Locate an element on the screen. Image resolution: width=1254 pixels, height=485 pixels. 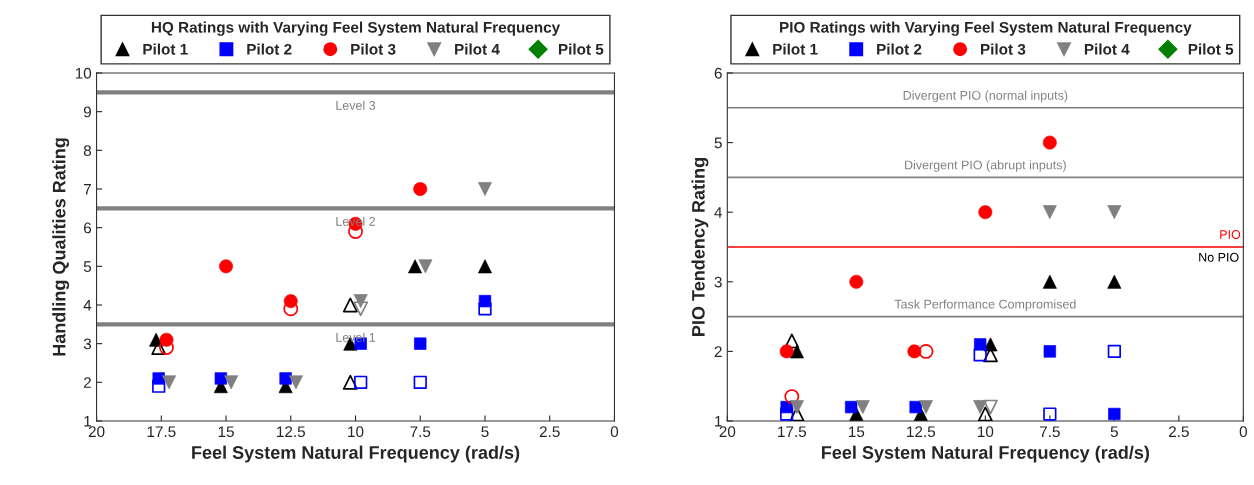
ref-line-label: Divergent PIO (normal inputs) is located at coordinates (985, 96).